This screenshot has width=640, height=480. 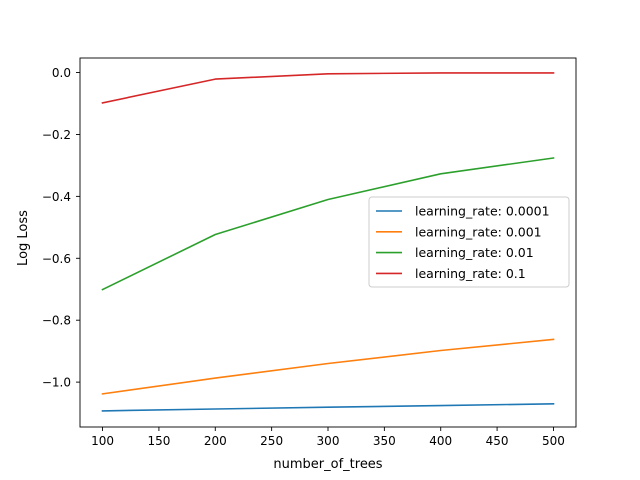 What do you see at coordinates (56, 321) in the screenshot?
I see `y-tick-label: −0.8` at bounding box center [56, 321].